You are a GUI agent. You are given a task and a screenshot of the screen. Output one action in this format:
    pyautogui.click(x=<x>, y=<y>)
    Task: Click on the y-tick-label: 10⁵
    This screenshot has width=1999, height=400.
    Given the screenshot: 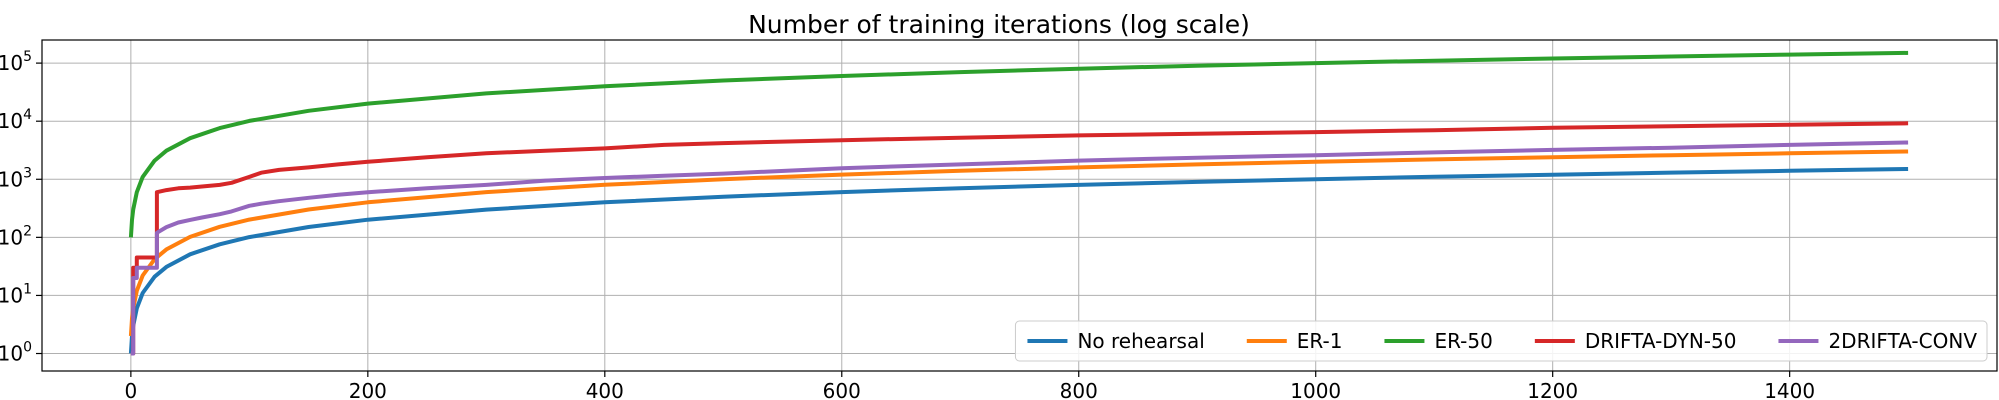 What is the action you would take?
    pyautogui.click(x=16, y=62)
    